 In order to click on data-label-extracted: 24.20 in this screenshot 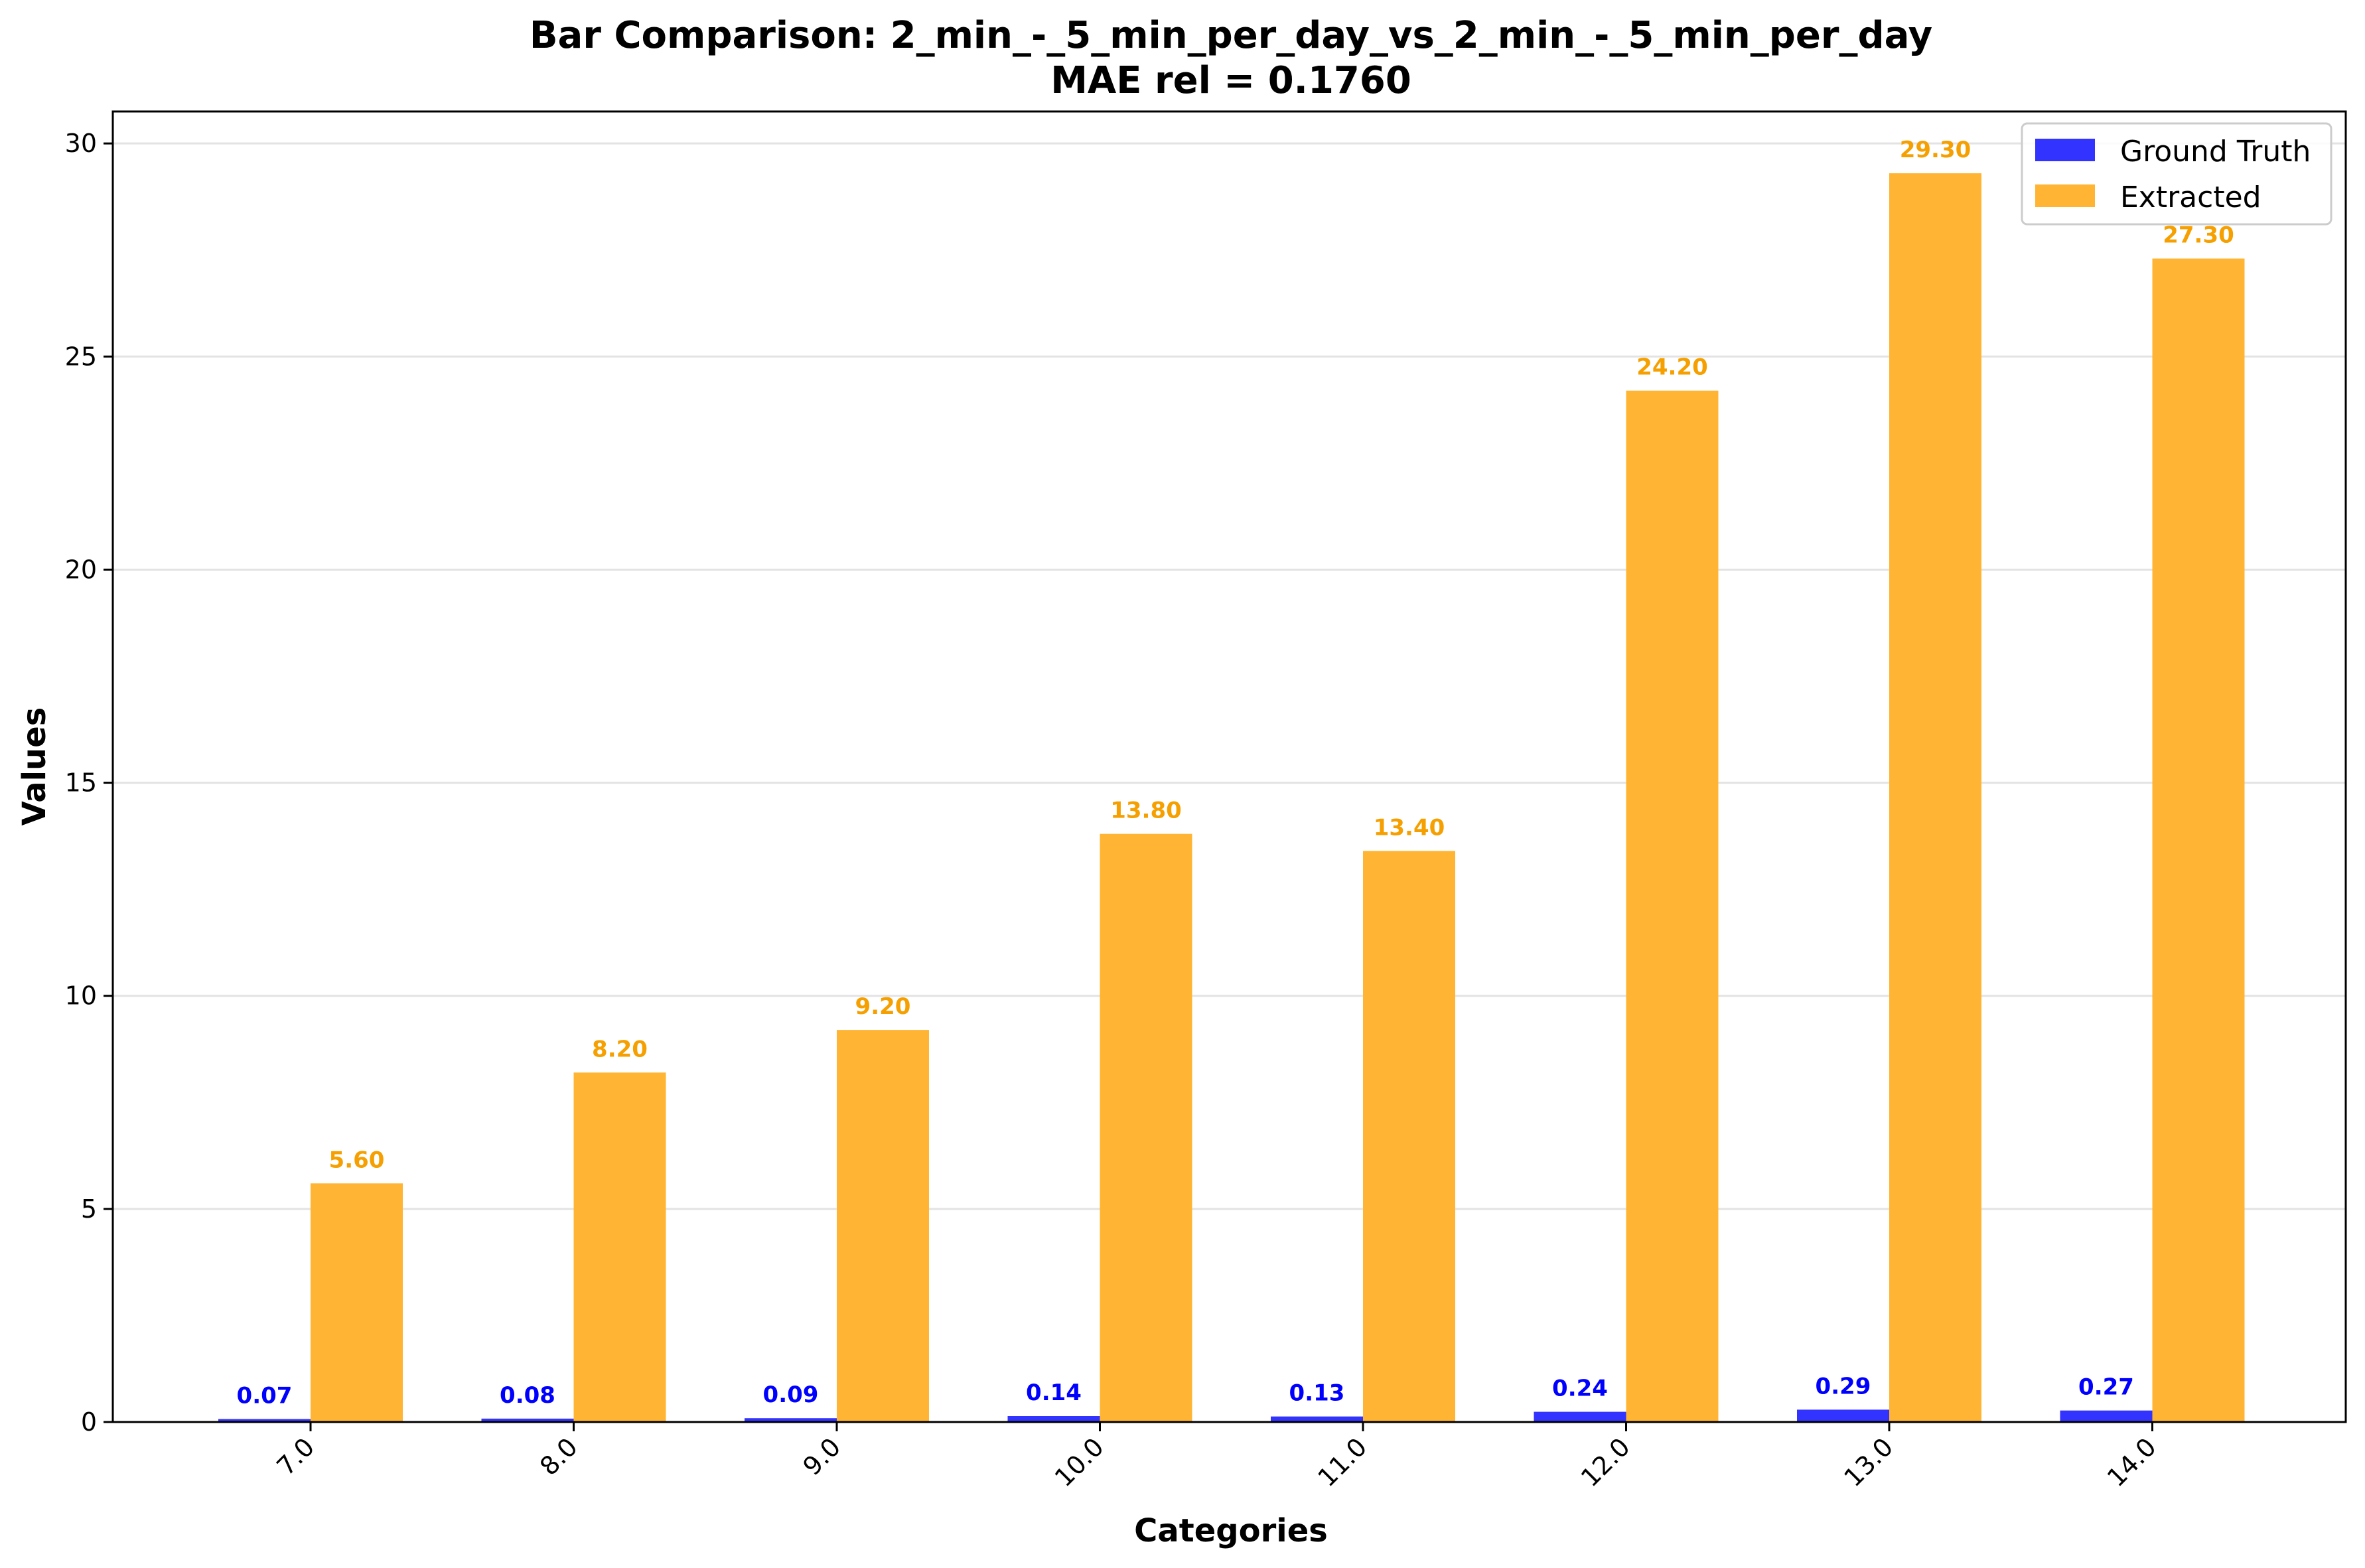, I will do `click(1672, 367)`.